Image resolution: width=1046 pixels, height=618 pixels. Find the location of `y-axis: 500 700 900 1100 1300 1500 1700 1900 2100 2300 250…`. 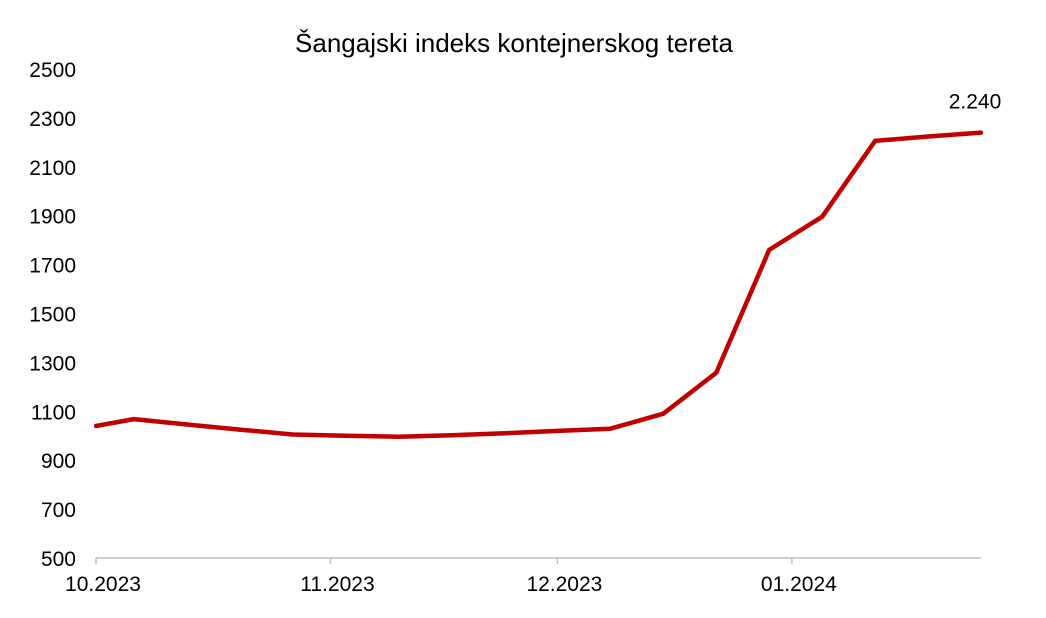

y-axis: 500 700 900 1100 1300 1500 1700 1900 2100 2300 250… is located at coordinates (52, 315).